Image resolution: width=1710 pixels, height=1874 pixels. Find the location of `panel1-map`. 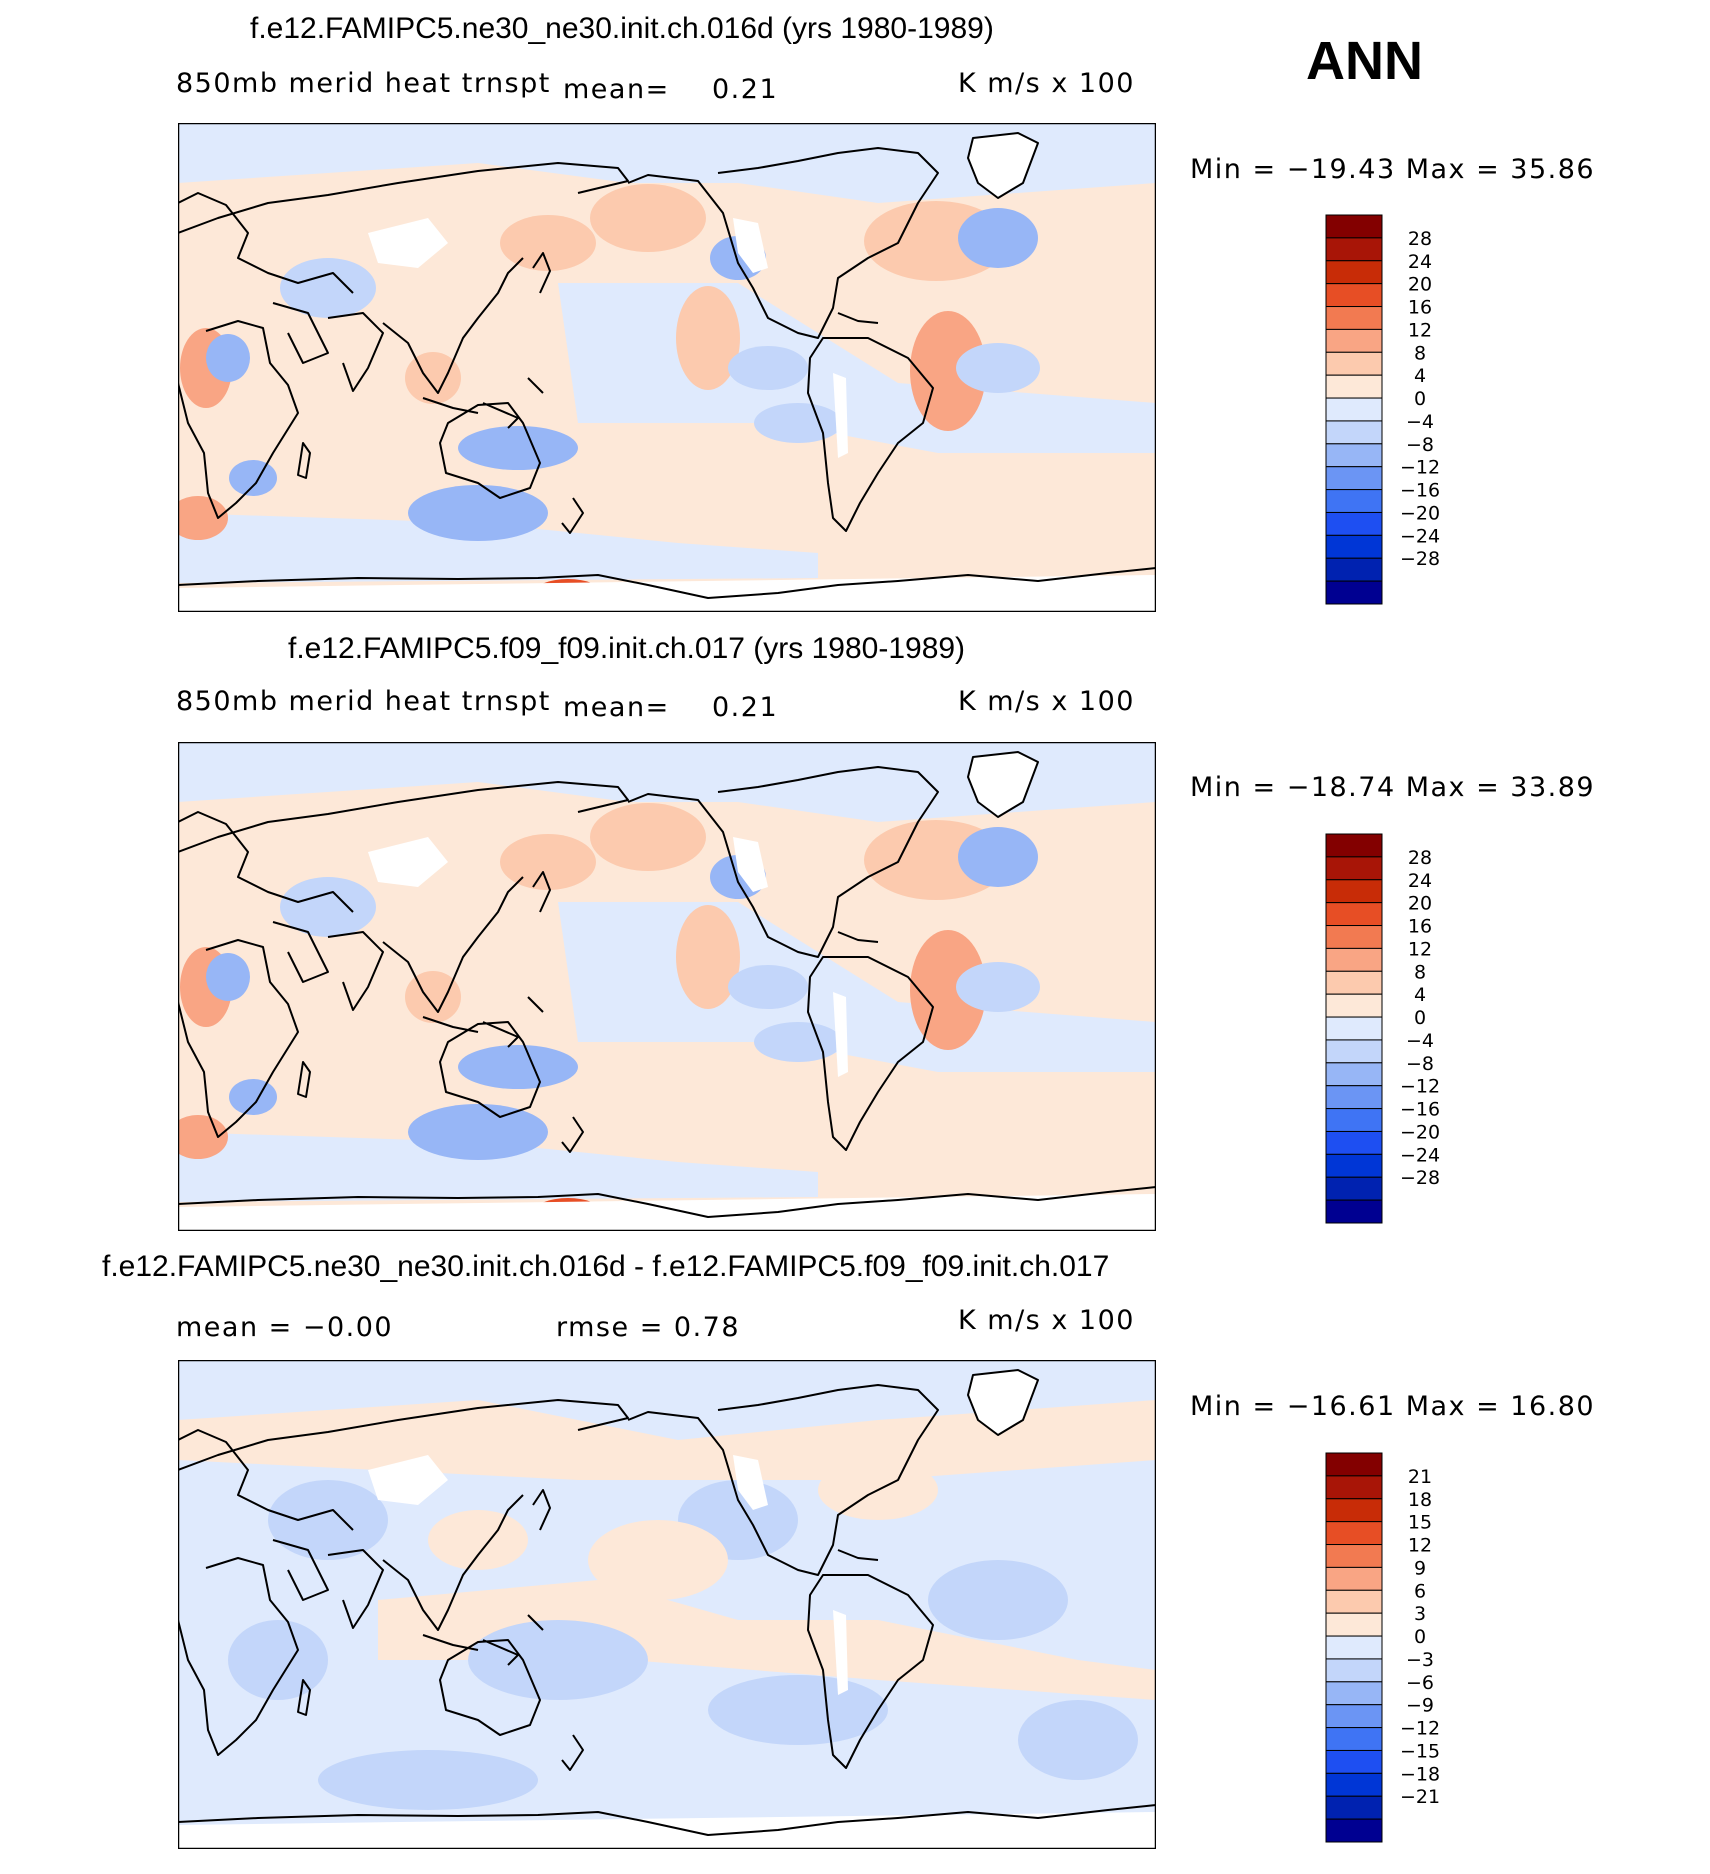

panel1-map is located at coordinates (667, 367).